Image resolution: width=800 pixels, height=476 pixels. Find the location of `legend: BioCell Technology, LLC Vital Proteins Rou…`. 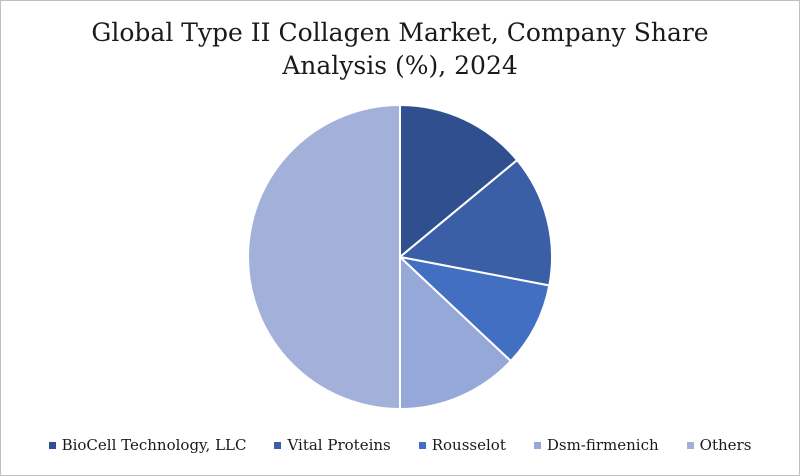

legend: BioCell Technology, LLC Vital Proteins Rou… is located at coordinates (400, 445).